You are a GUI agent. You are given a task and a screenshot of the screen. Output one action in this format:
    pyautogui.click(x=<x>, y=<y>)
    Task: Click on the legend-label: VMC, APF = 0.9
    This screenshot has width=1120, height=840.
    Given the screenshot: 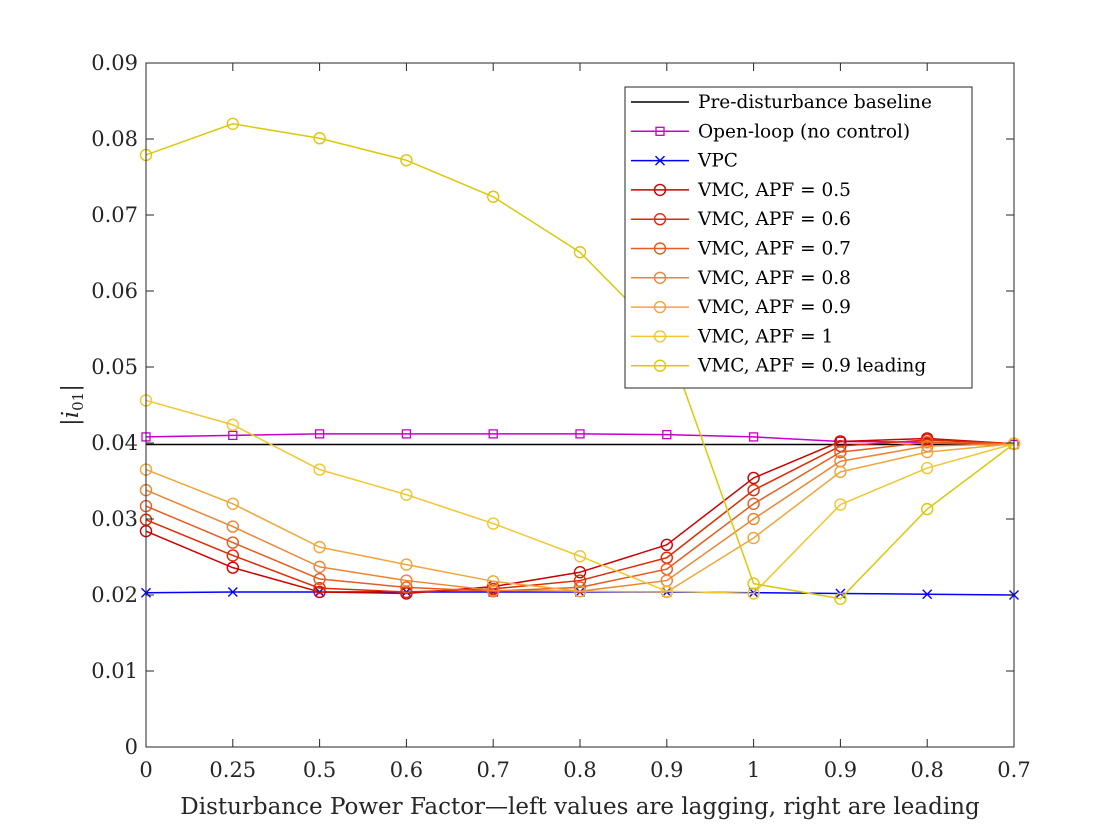 What is the action you would take?
    pyautogui.click(x=774, y=307)
    